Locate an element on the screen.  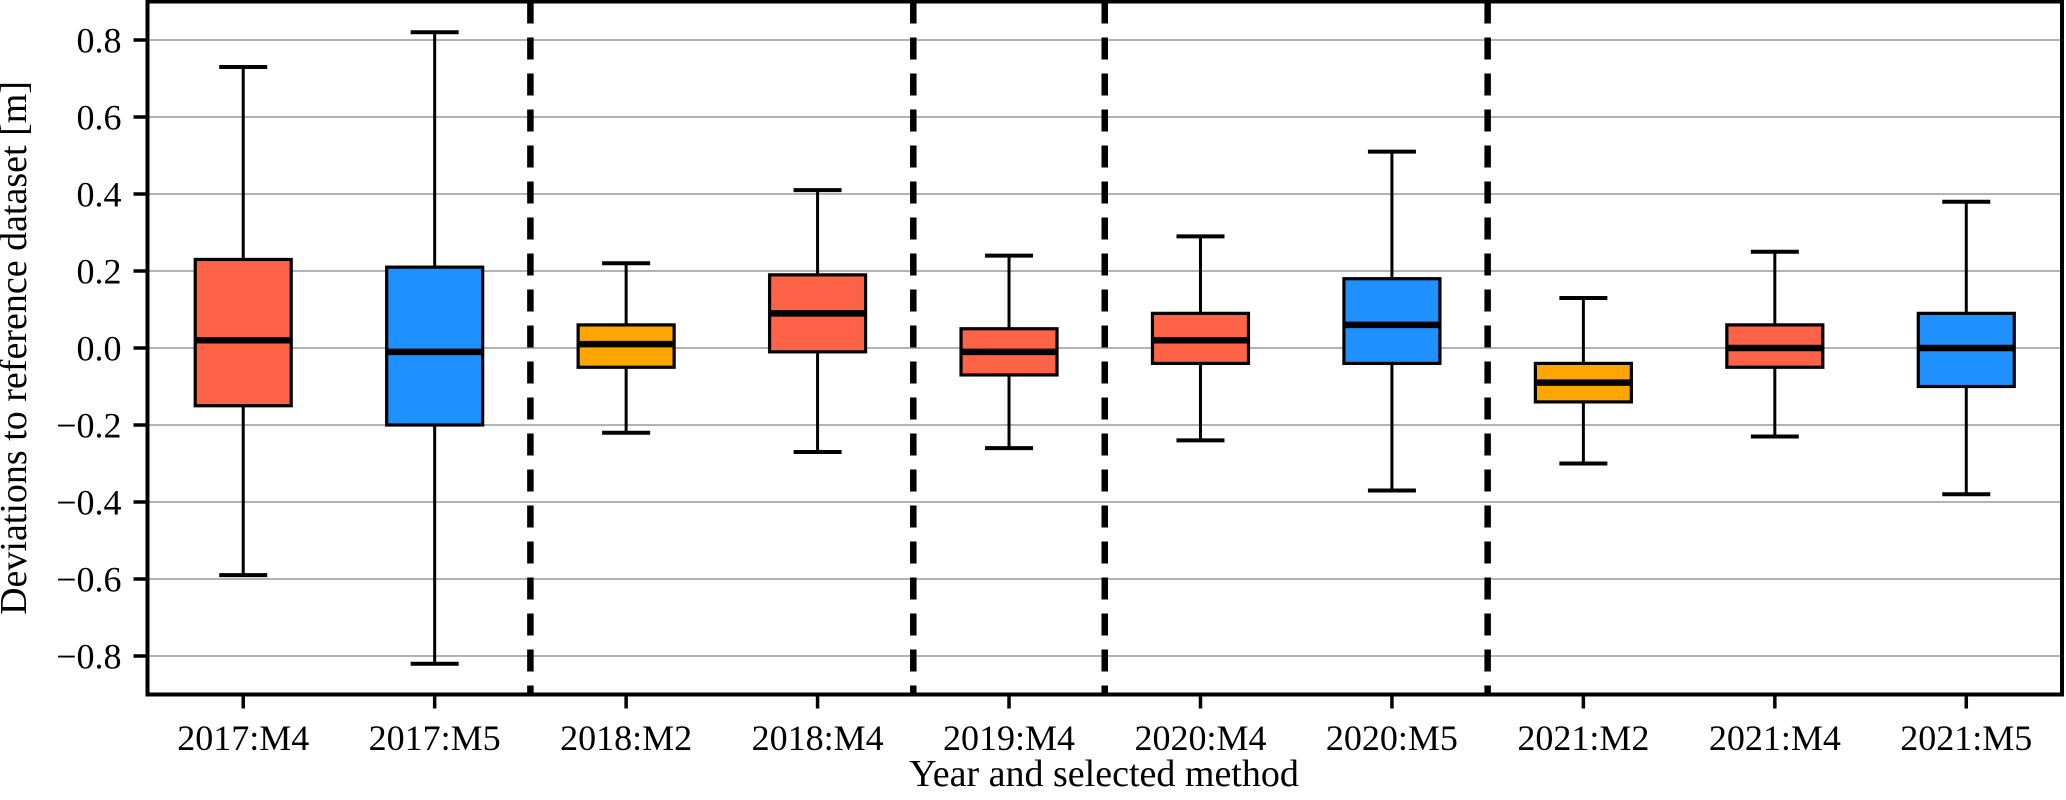
y-tick-label: 0.4 is located at coordinates (99, 195).